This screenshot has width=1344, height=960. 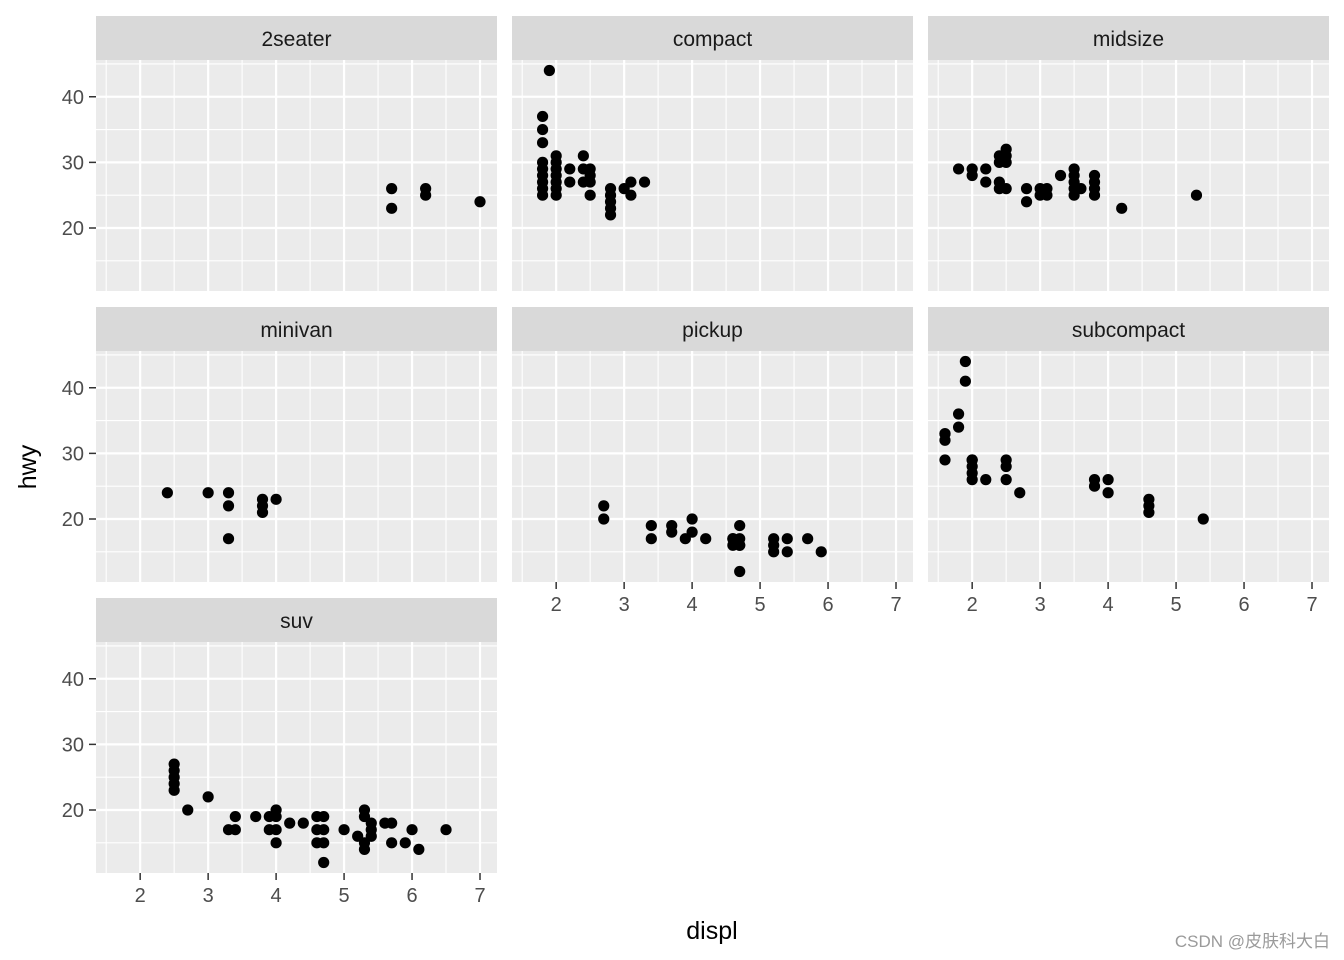 What do you see at coordinates (711, 931) in the screenshot?
I see `x-axis-title: displ` at bounding box center [711, 931].